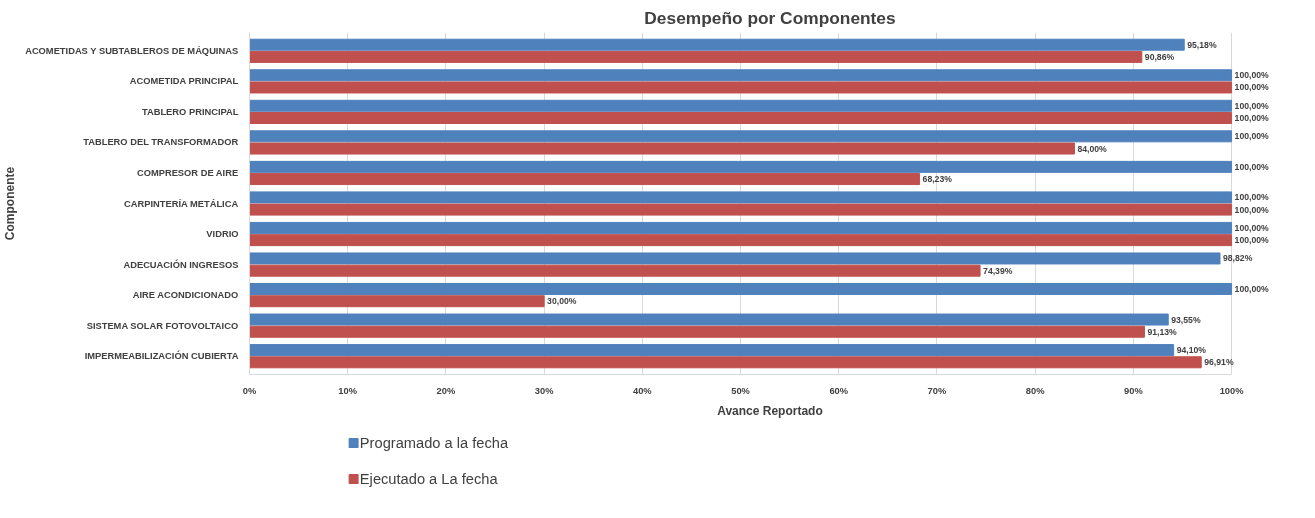  What do you see at coordinates (1035, 390) in the screenshot?
I see `x-tick-label: 80%` at bounding box center [1035, 390].